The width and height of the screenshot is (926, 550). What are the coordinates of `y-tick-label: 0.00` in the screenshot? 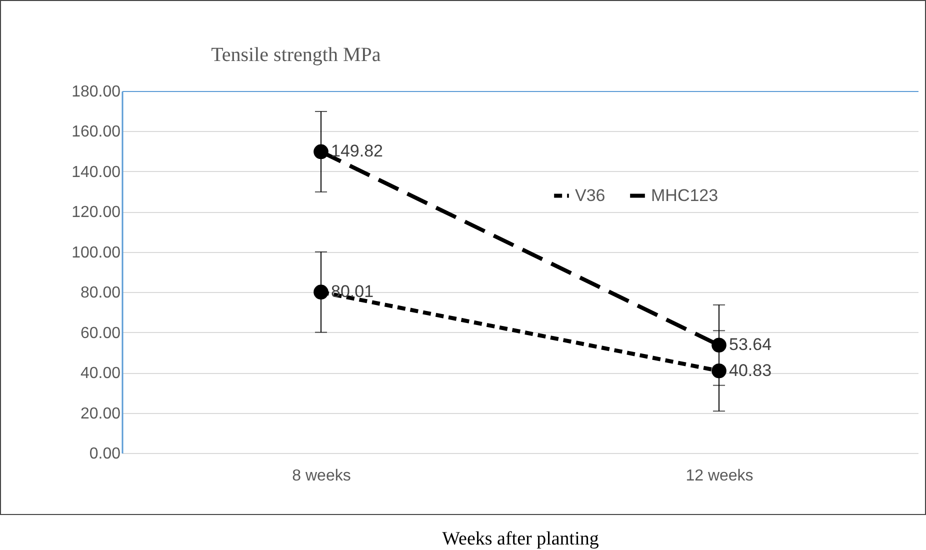 It's located at (105, 454).